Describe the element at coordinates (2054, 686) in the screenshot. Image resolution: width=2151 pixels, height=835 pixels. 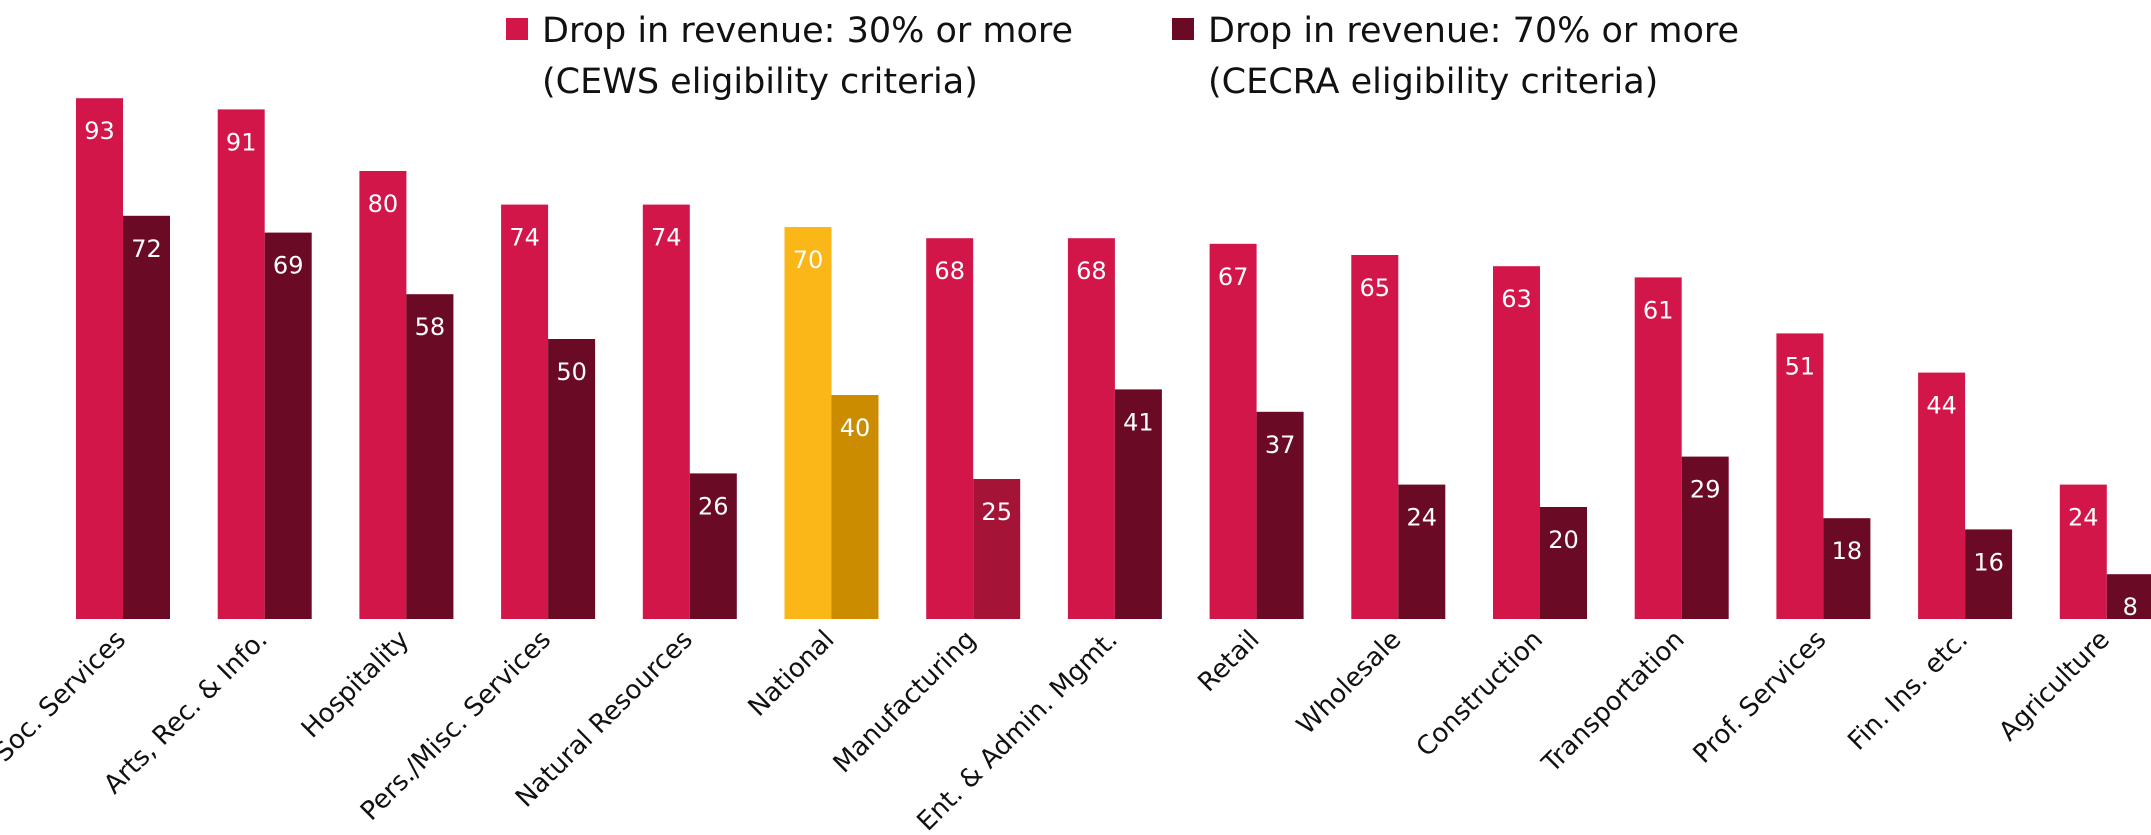
I see `x-tick-label-15: Agriculture` at that location.